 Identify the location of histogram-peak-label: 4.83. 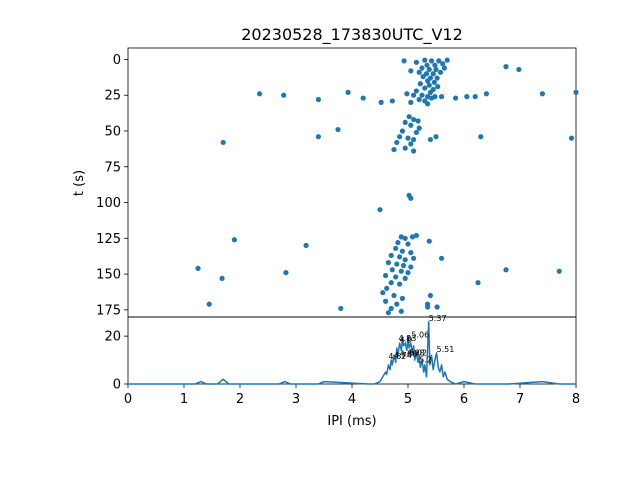
(407, 338).